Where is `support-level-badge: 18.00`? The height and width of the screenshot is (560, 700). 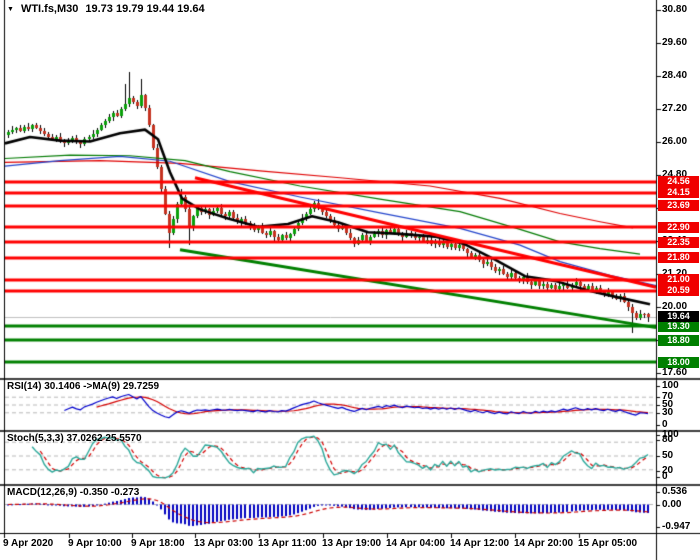 support-level-badge: 18.00 is located at coordinates (678, 362).